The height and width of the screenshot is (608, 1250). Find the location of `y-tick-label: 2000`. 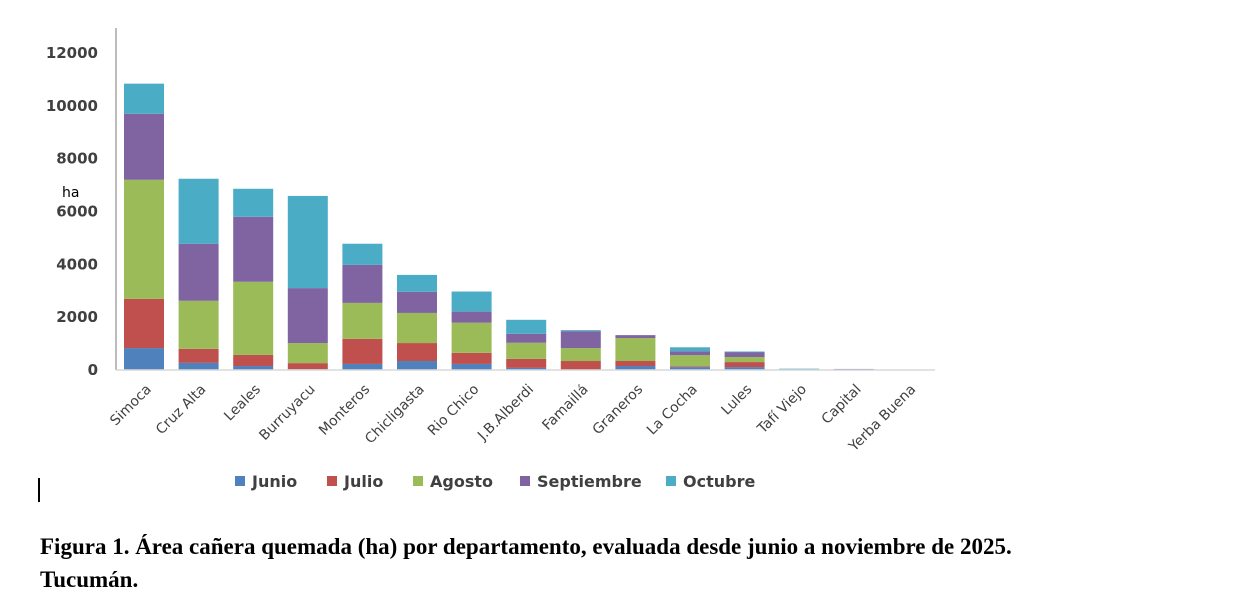

y-tick-label: 2000 is located at coordinates (77, 317).